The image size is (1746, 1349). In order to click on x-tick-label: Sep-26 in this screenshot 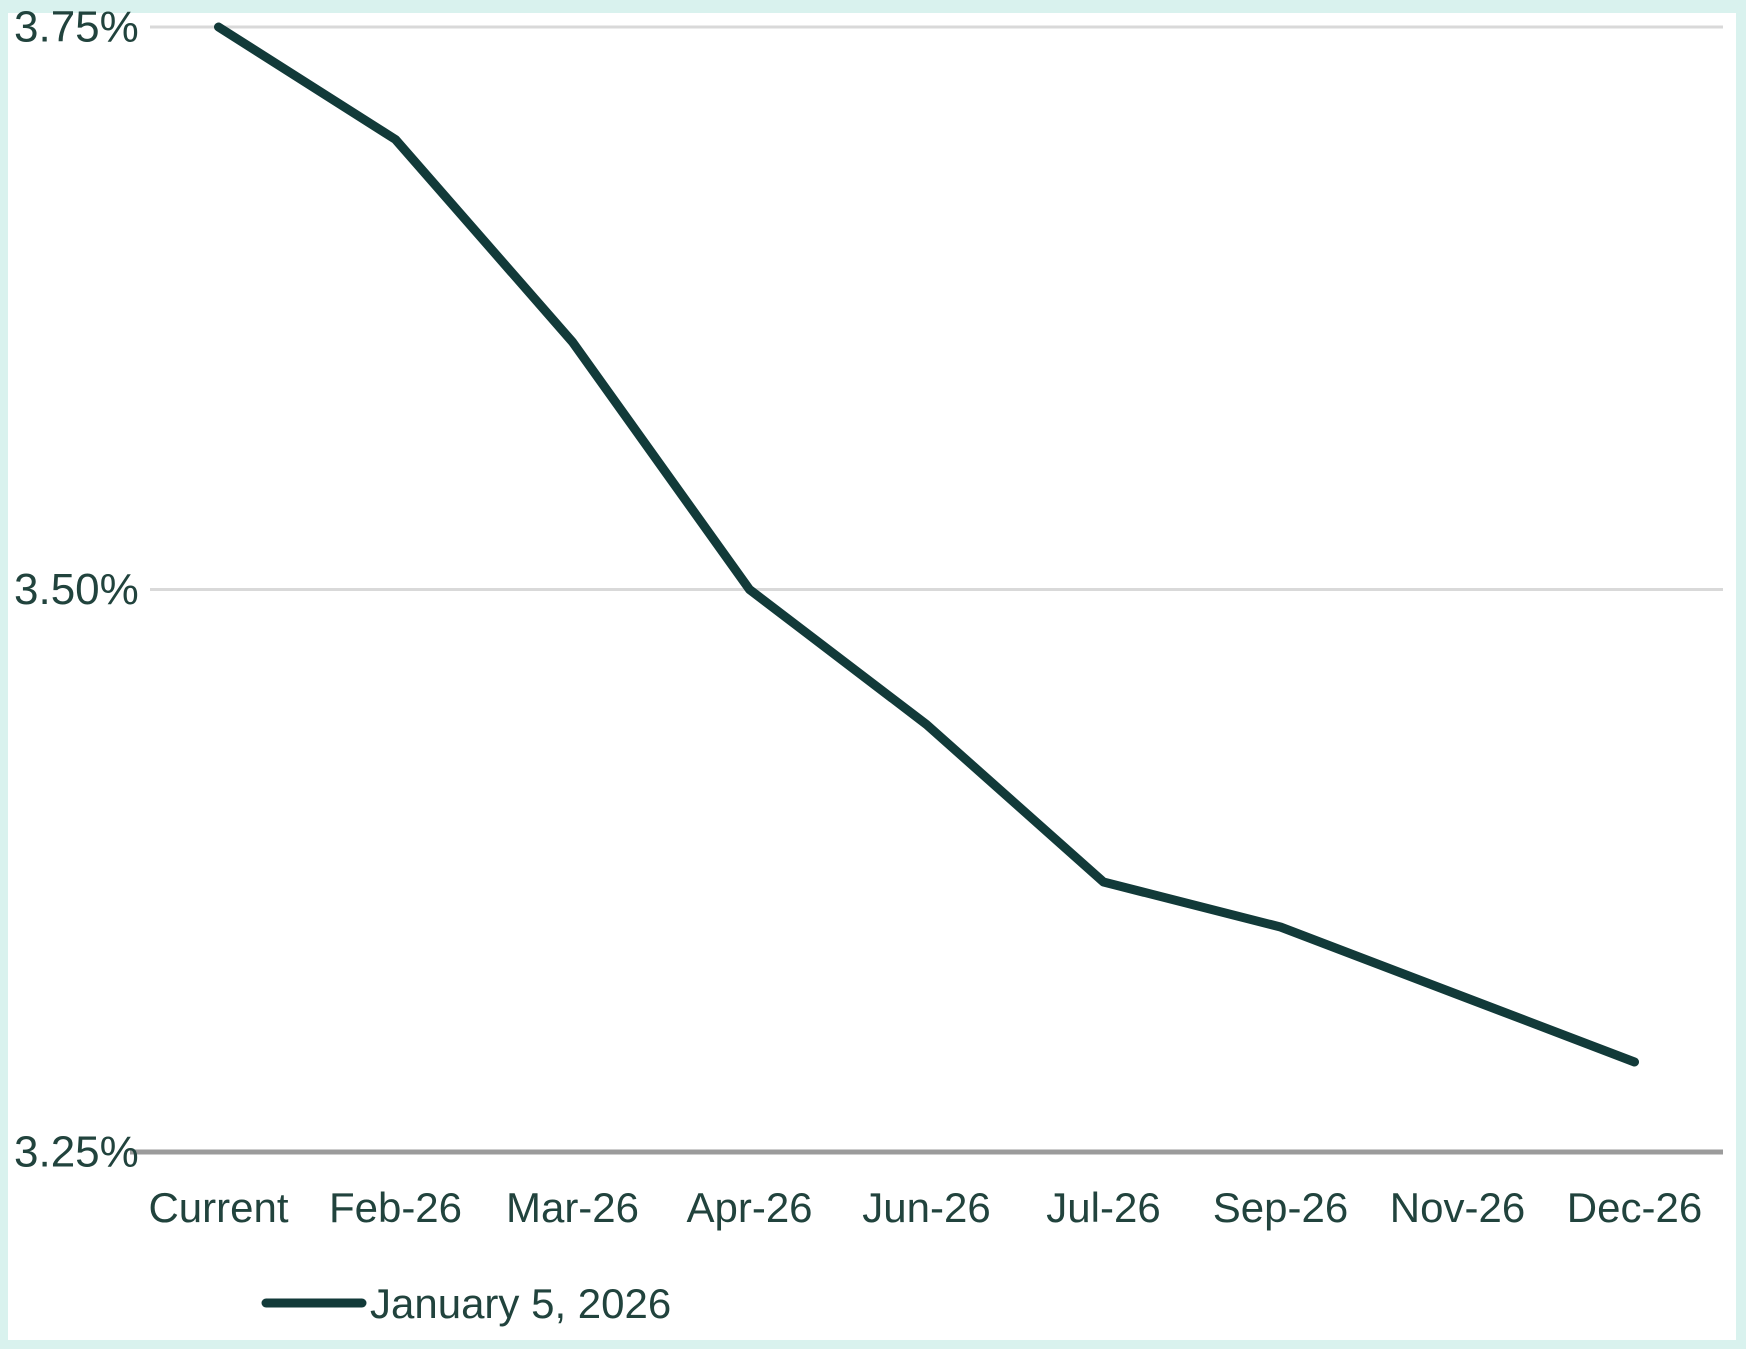, I will do `click(1280, 1207)`.